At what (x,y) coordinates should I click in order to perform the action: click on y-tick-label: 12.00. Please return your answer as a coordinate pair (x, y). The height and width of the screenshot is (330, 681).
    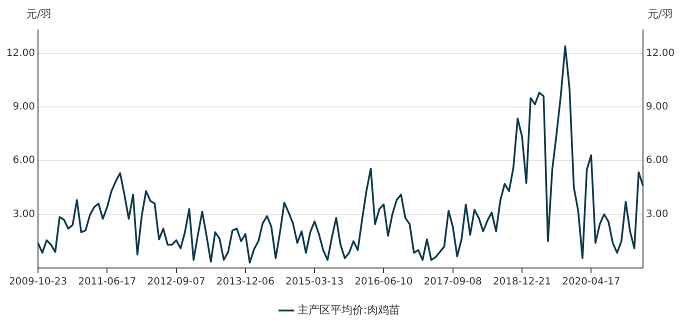
    Looking at the image, I should click on (20, 53).